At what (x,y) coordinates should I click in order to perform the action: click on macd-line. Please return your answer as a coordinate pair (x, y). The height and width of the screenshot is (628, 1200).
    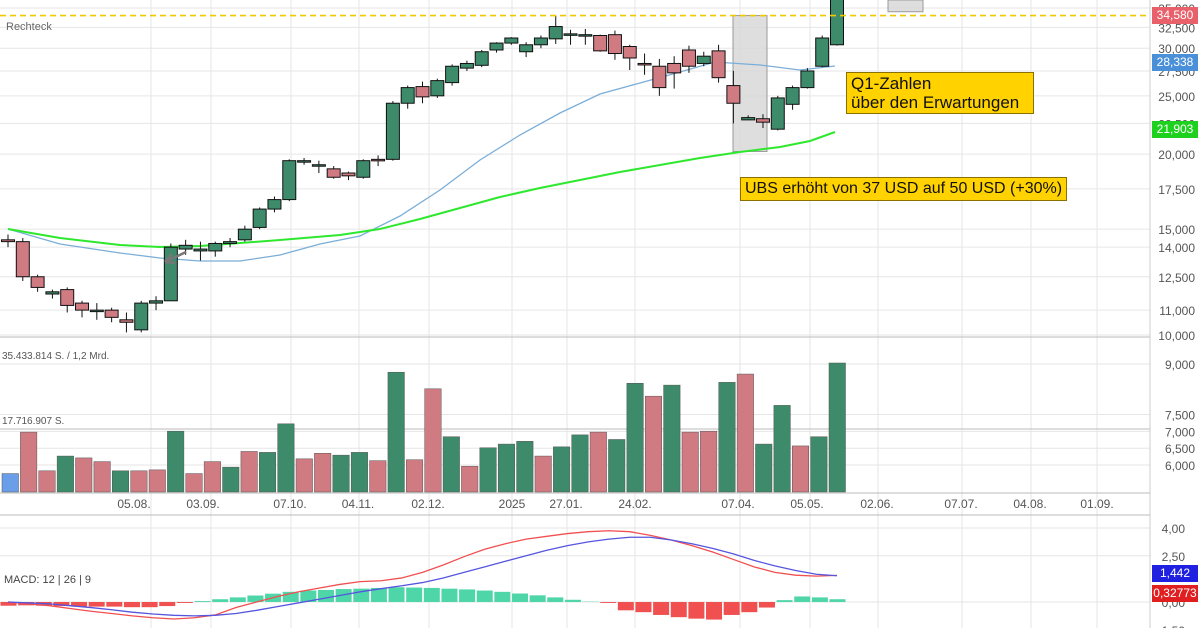
    Looking at the image, I should click on (422, 575).